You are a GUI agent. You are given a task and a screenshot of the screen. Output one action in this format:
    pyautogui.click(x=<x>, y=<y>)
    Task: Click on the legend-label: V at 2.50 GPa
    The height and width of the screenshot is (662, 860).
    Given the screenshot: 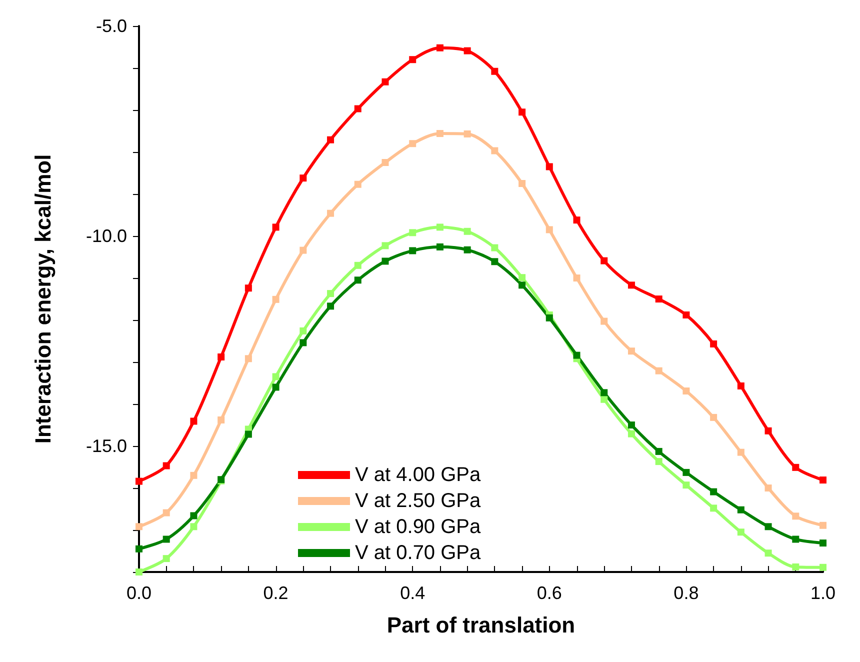 What is the action you would take?
    pyautogui.click(x=418, y=501)
    